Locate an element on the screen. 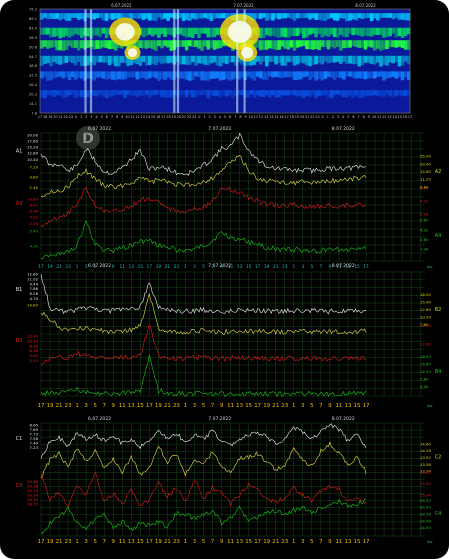 The height and width of the screenshot is (559, 449). x-label-C-18: 5 is located at coordinates (203, 542).